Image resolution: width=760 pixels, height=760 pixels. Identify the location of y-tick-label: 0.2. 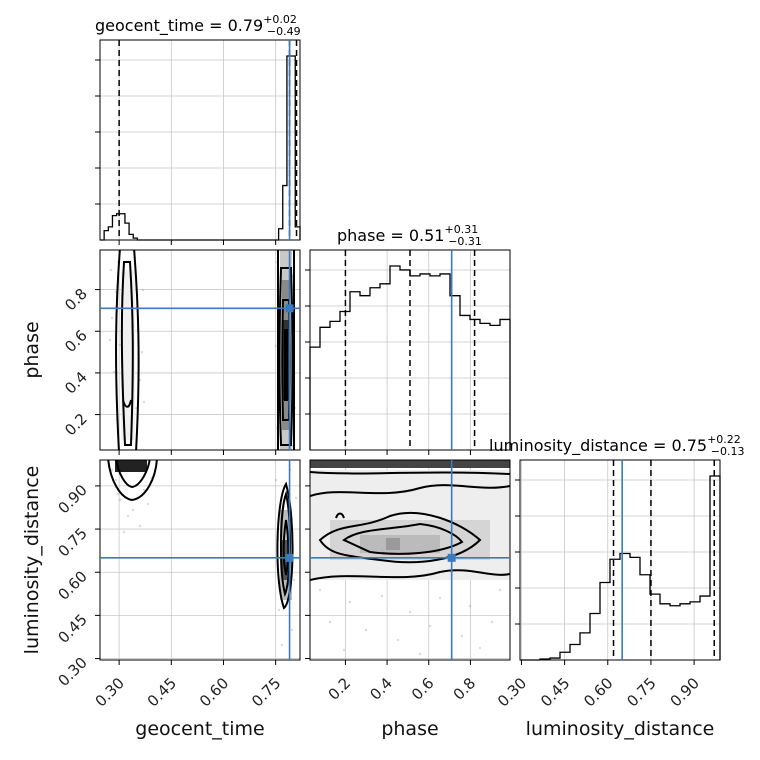
(76, 425).